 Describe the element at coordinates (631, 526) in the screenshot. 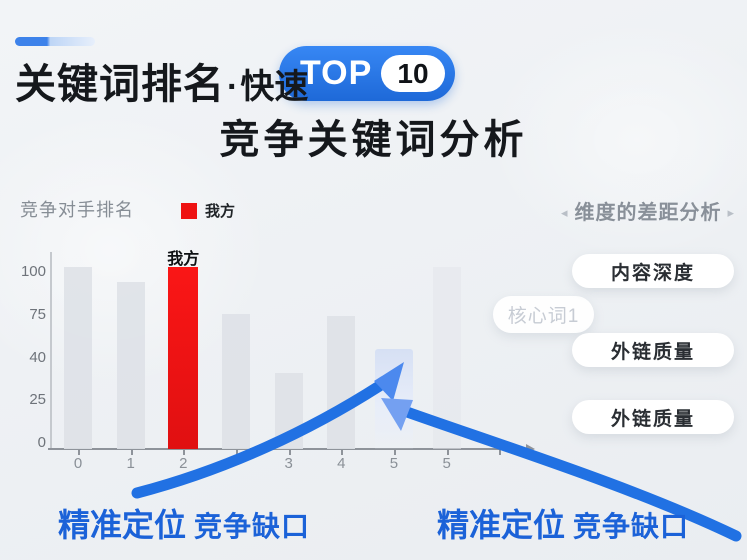

I see `callout-right-rest: 竞争缺口` at that location.